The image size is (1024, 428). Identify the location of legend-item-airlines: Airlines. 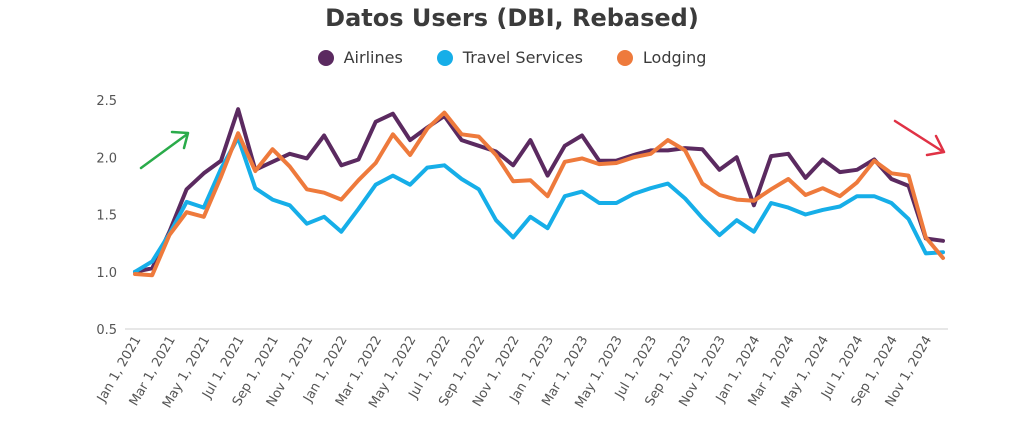
(360, 57).